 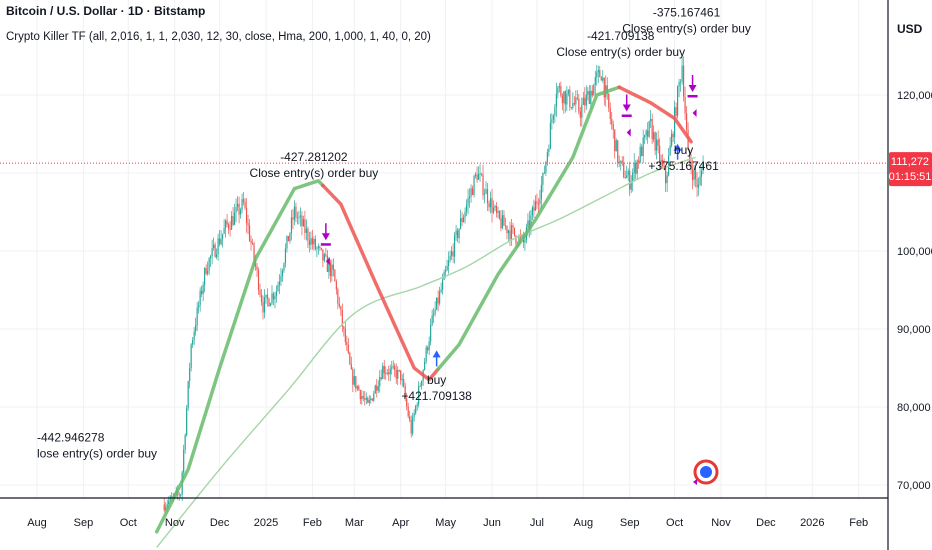 I want to click on y-tick-label: 70,000, so click(x=914, y=486).